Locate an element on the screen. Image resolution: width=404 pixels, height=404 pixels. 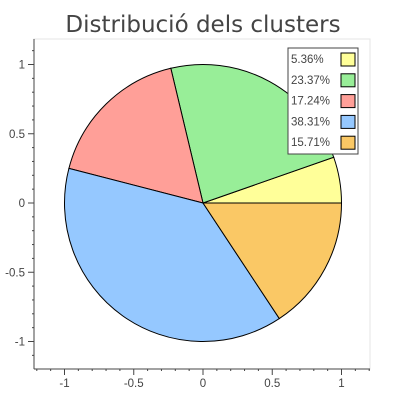
y-tick-label: 0 is located at coordinates (22, 204).